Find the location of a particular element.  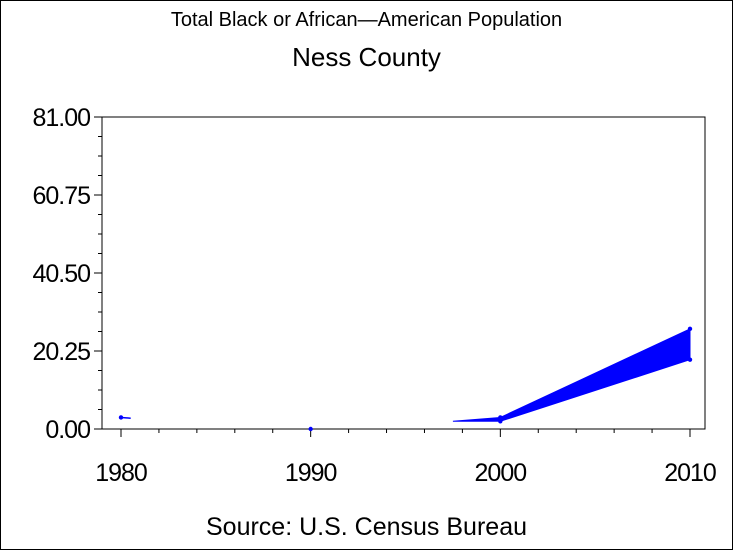

x-tick-label: 2010 is located at coordinates (690, 473).